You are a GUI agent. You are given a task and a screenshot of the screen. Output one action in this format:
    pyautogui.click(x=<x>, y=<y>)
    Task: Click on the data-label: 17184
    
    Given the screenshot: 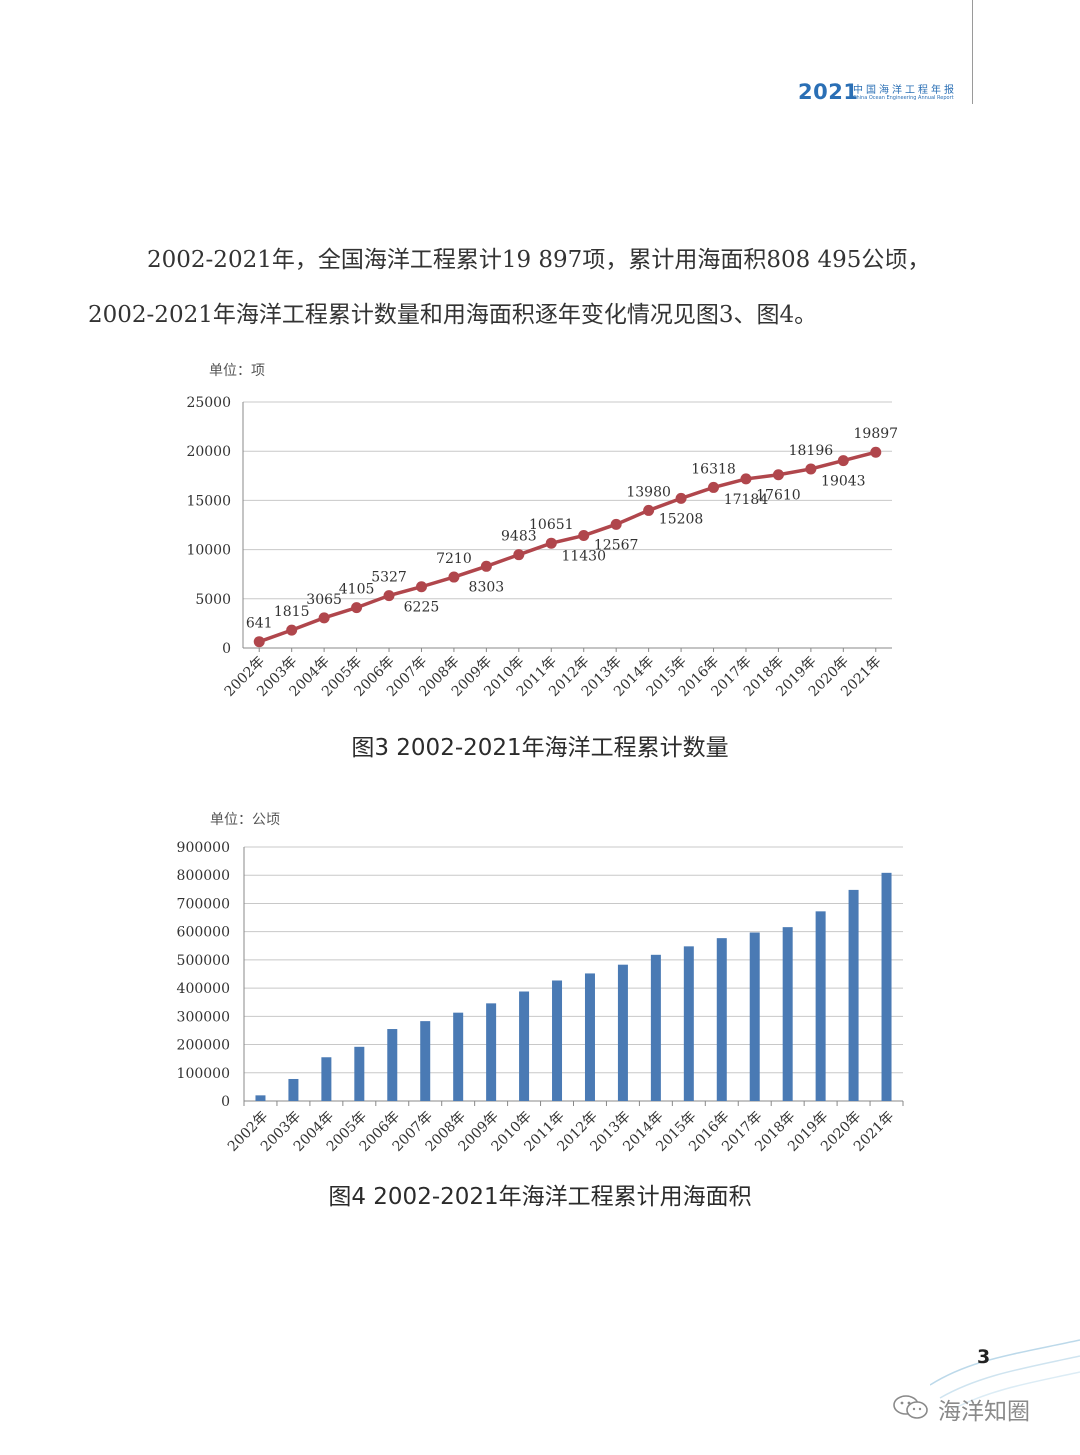 What is the action you would take?
    pyautogui.click(x=746, y=500)
    